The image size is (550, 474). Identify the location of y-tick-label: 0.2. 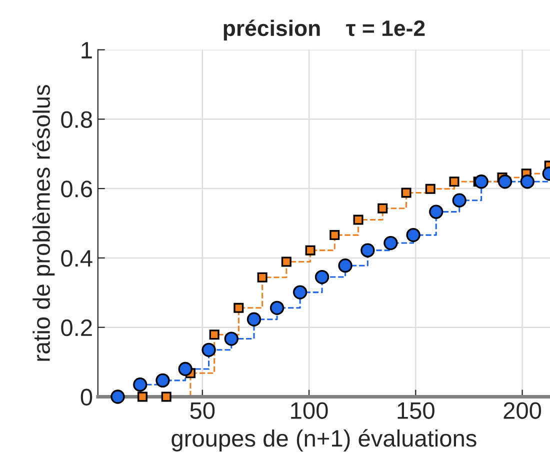
(76, 327).